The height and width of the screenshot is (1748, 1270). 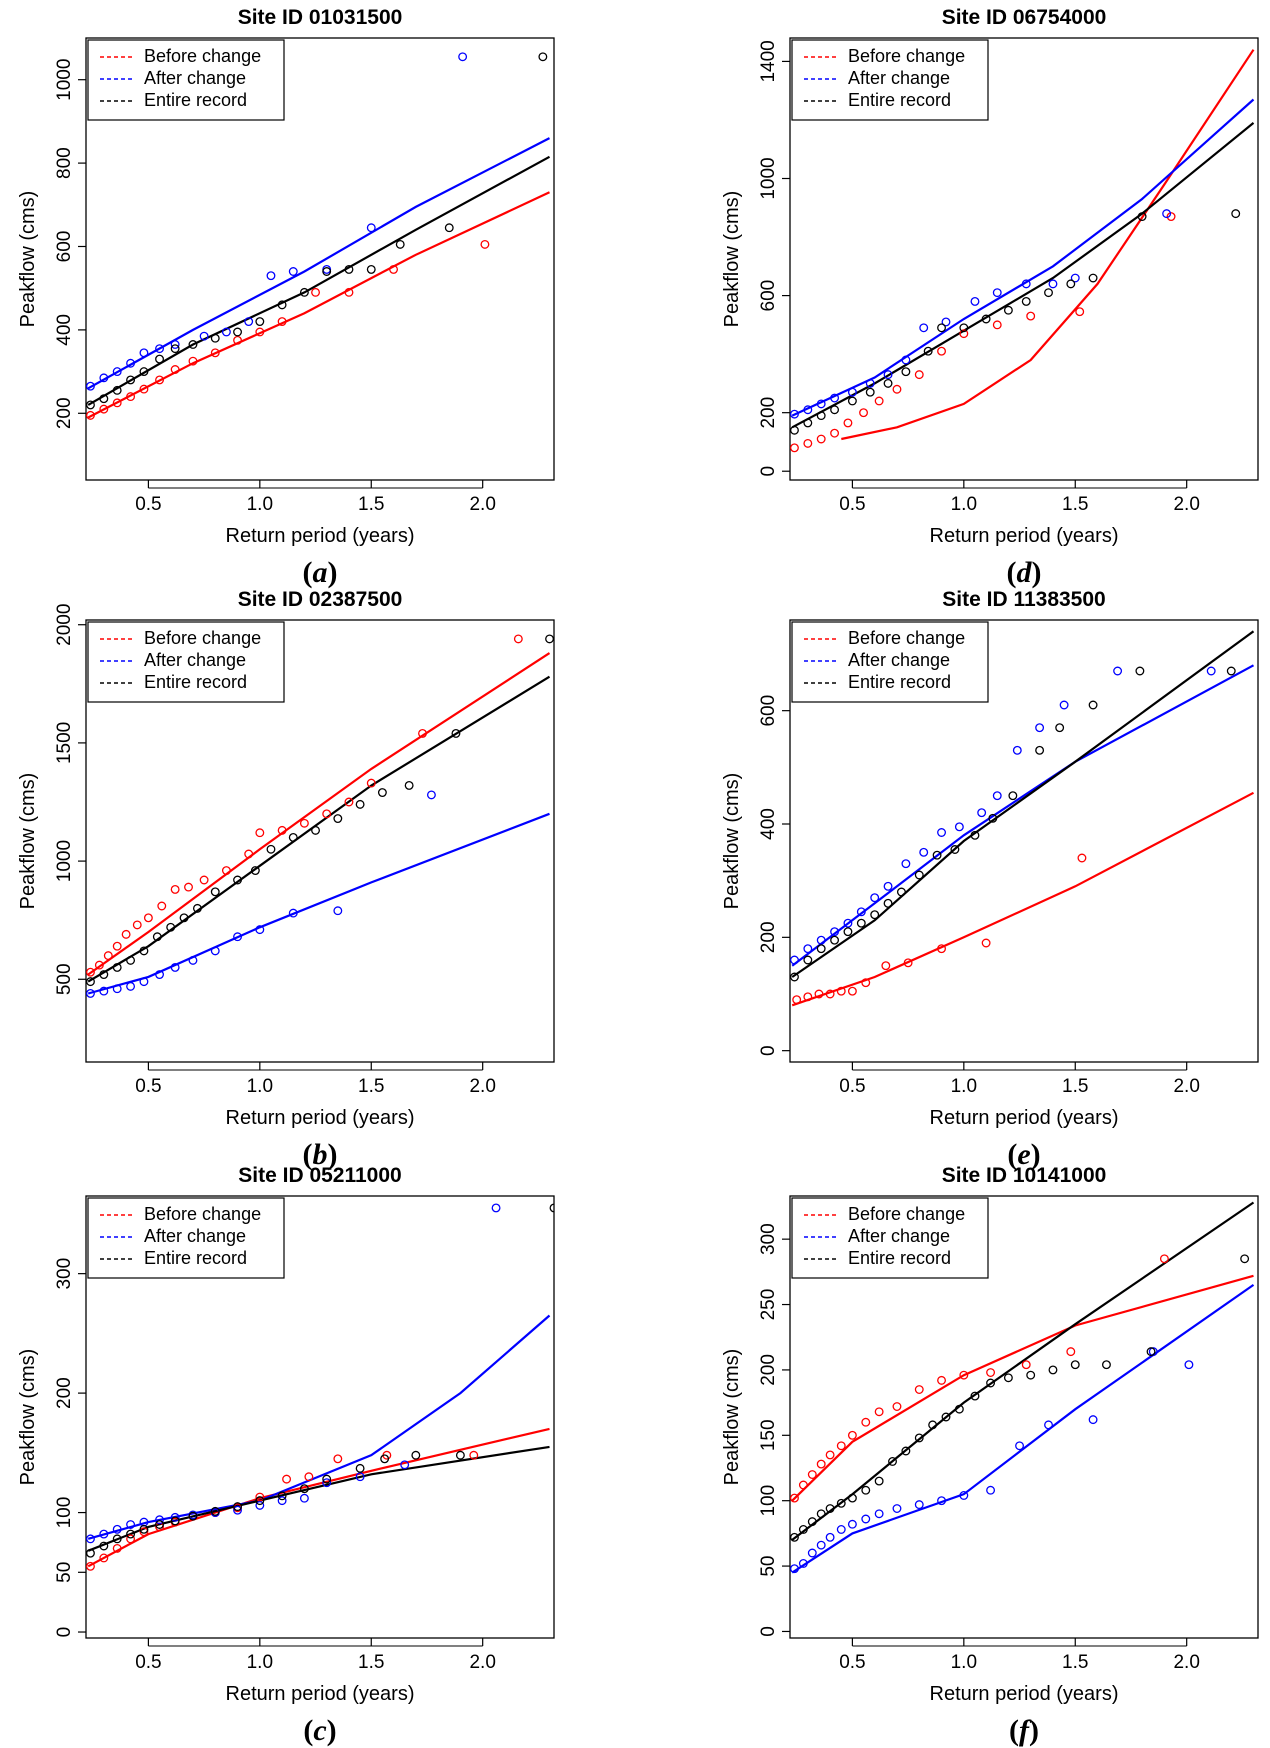 I want to click on caption-paren-open: (, so click(x=308, y=572).